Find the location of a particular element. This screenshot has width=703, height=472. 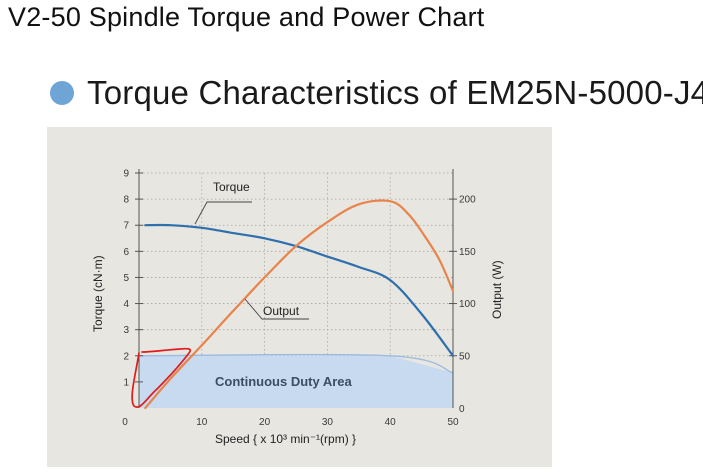

y-tick-label: 8 is located at coordinates (126, 200).